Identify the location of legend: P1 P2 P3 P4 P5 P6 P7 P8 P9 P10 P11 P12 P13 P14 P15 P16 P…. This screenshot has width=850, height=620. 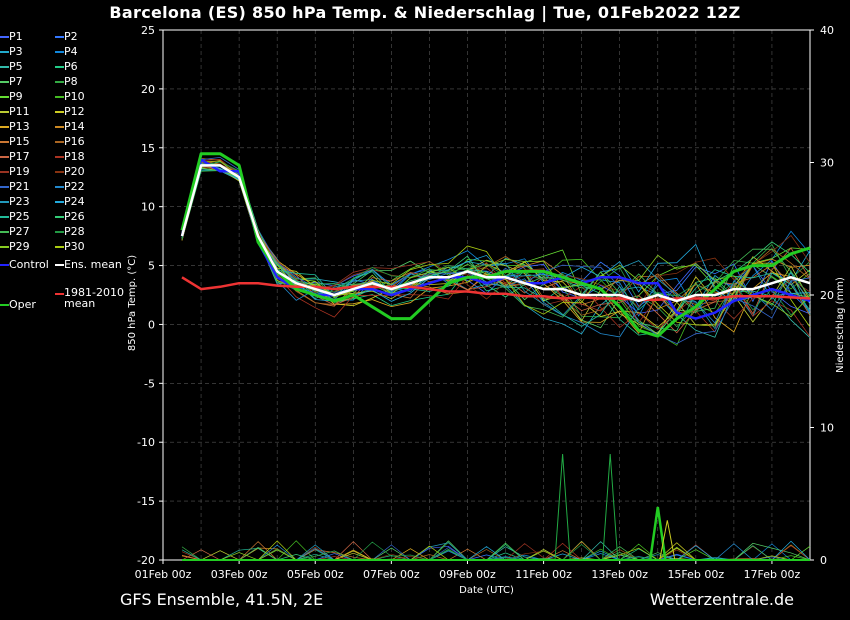
(67, 175).